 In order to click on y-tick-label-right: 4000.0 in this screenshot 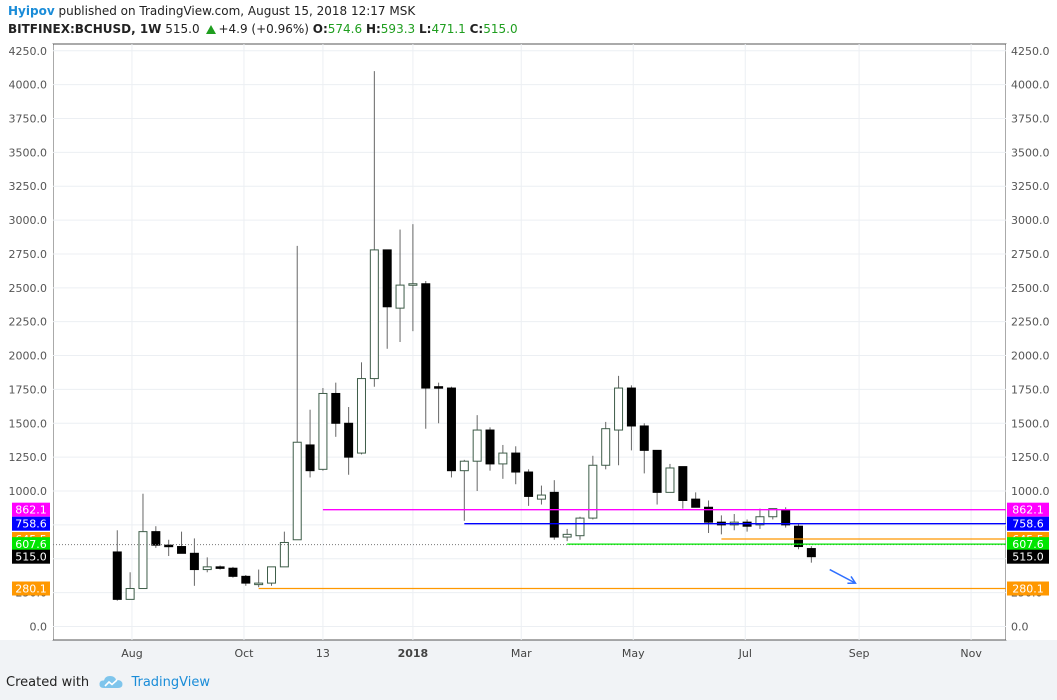, I will do `click(1030, 85)`.